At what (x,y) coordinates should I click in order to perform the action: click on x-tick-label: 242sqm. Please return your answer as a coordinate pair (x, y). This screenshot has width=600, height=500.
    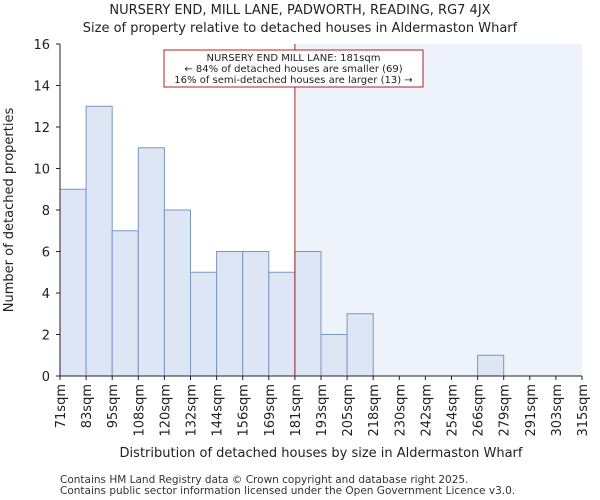
    Looking at the image, I should click on (426, 410).